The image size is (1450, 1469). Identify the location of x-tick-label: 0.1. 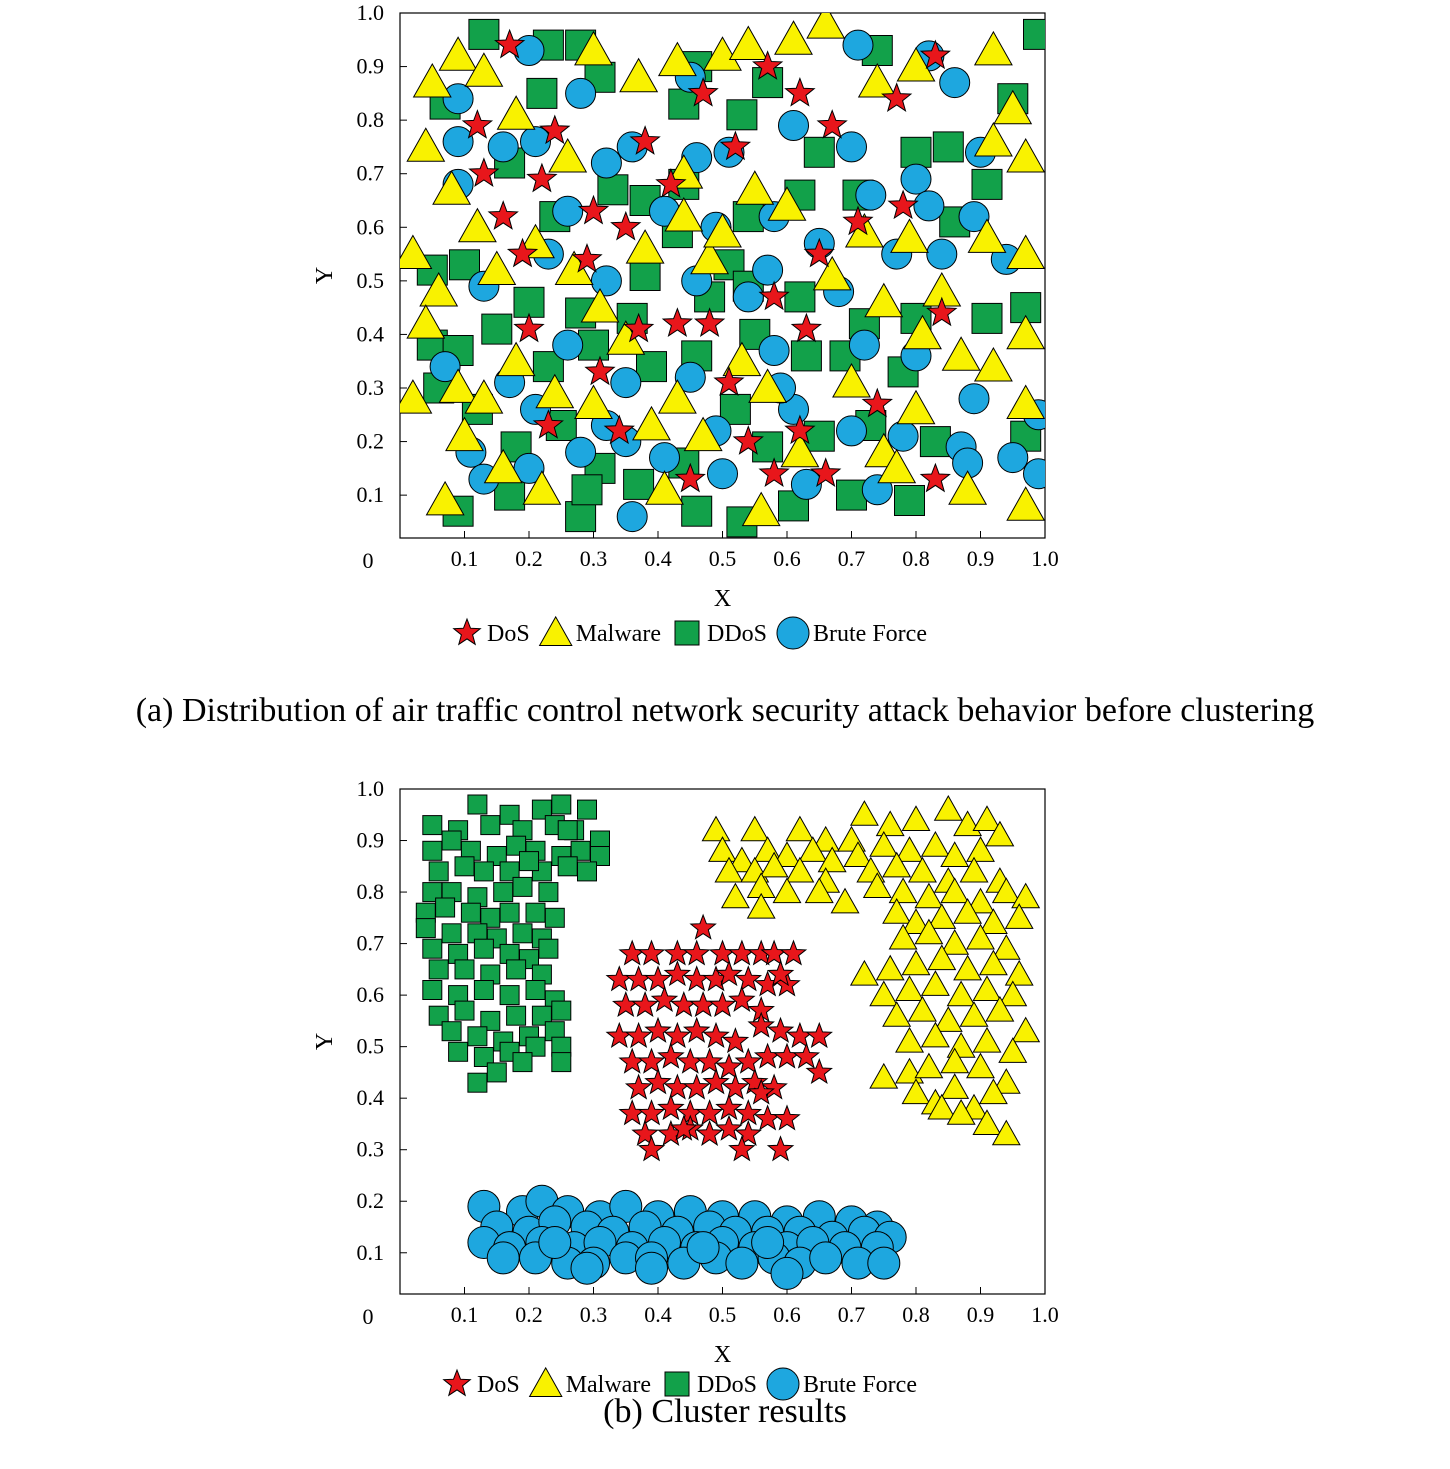
(465, 558).